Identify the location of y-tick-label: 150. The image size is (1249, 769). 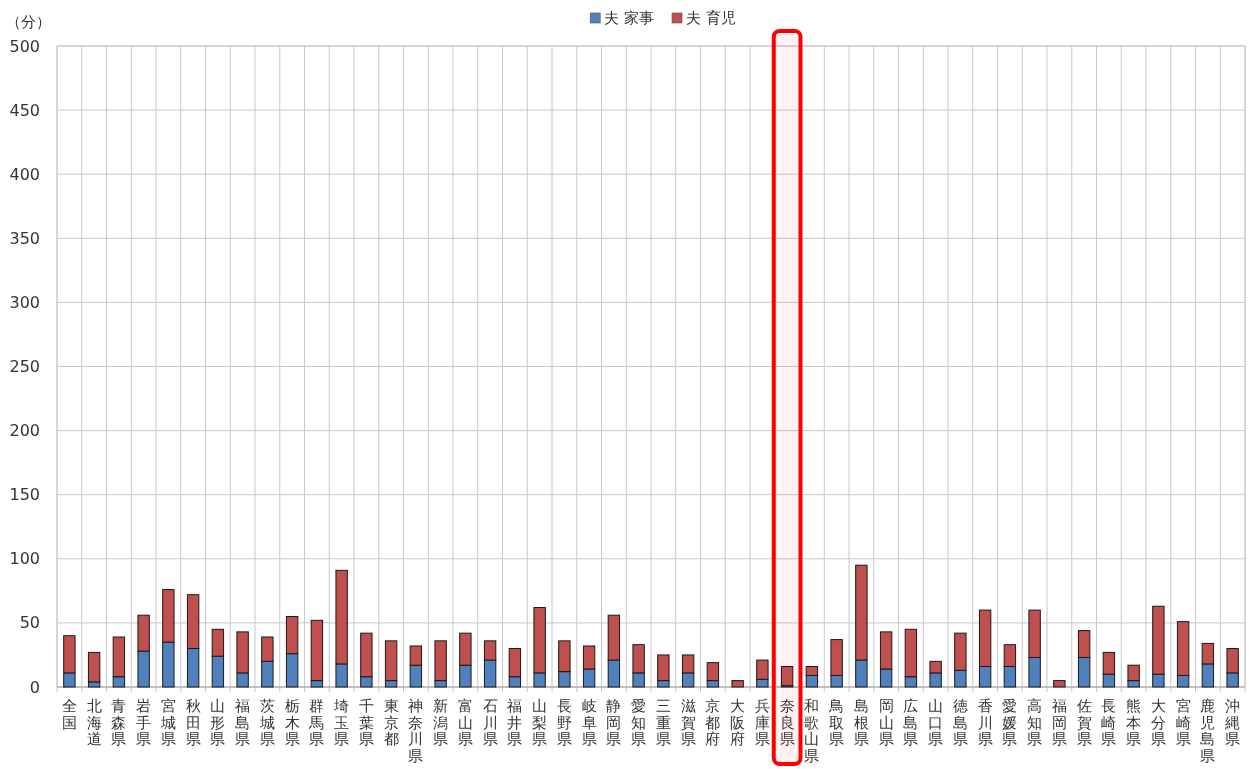
(24, 495).